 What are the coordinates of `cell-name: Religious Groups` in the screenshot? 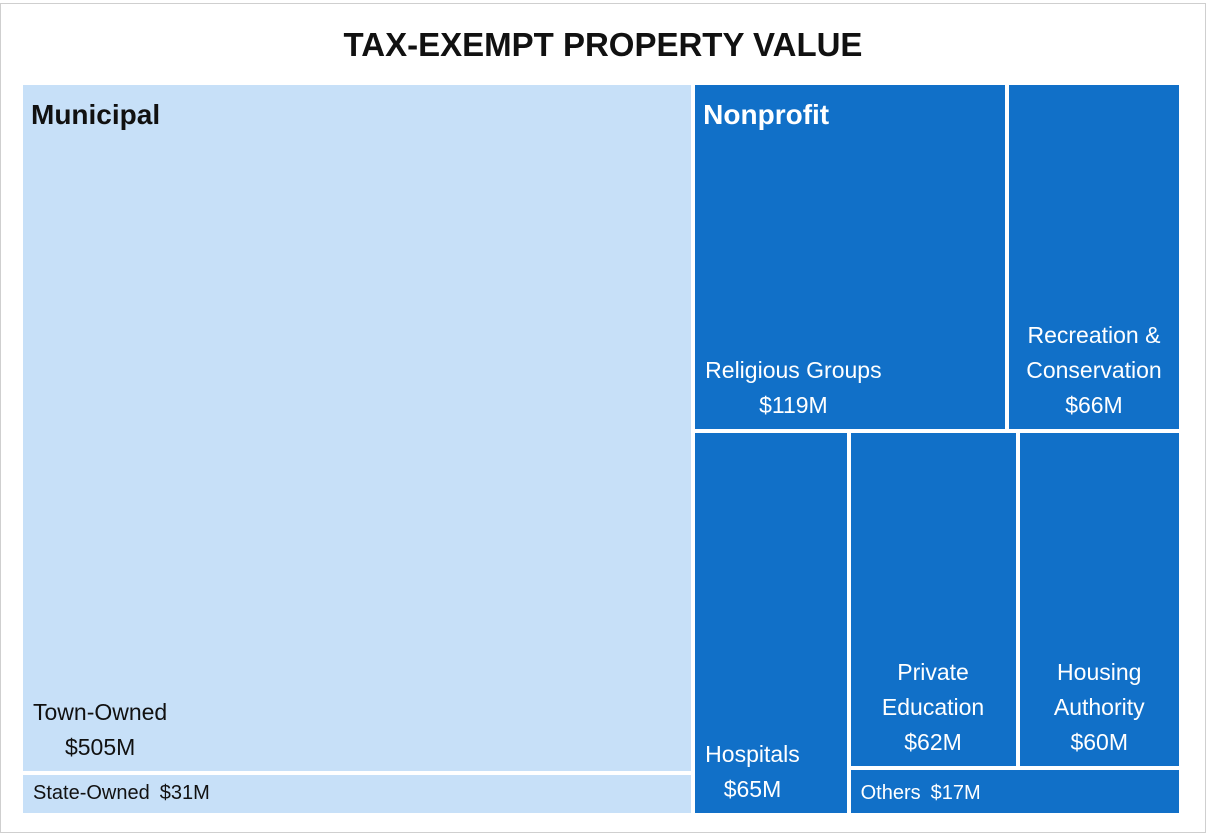 It's located at (793, 370).